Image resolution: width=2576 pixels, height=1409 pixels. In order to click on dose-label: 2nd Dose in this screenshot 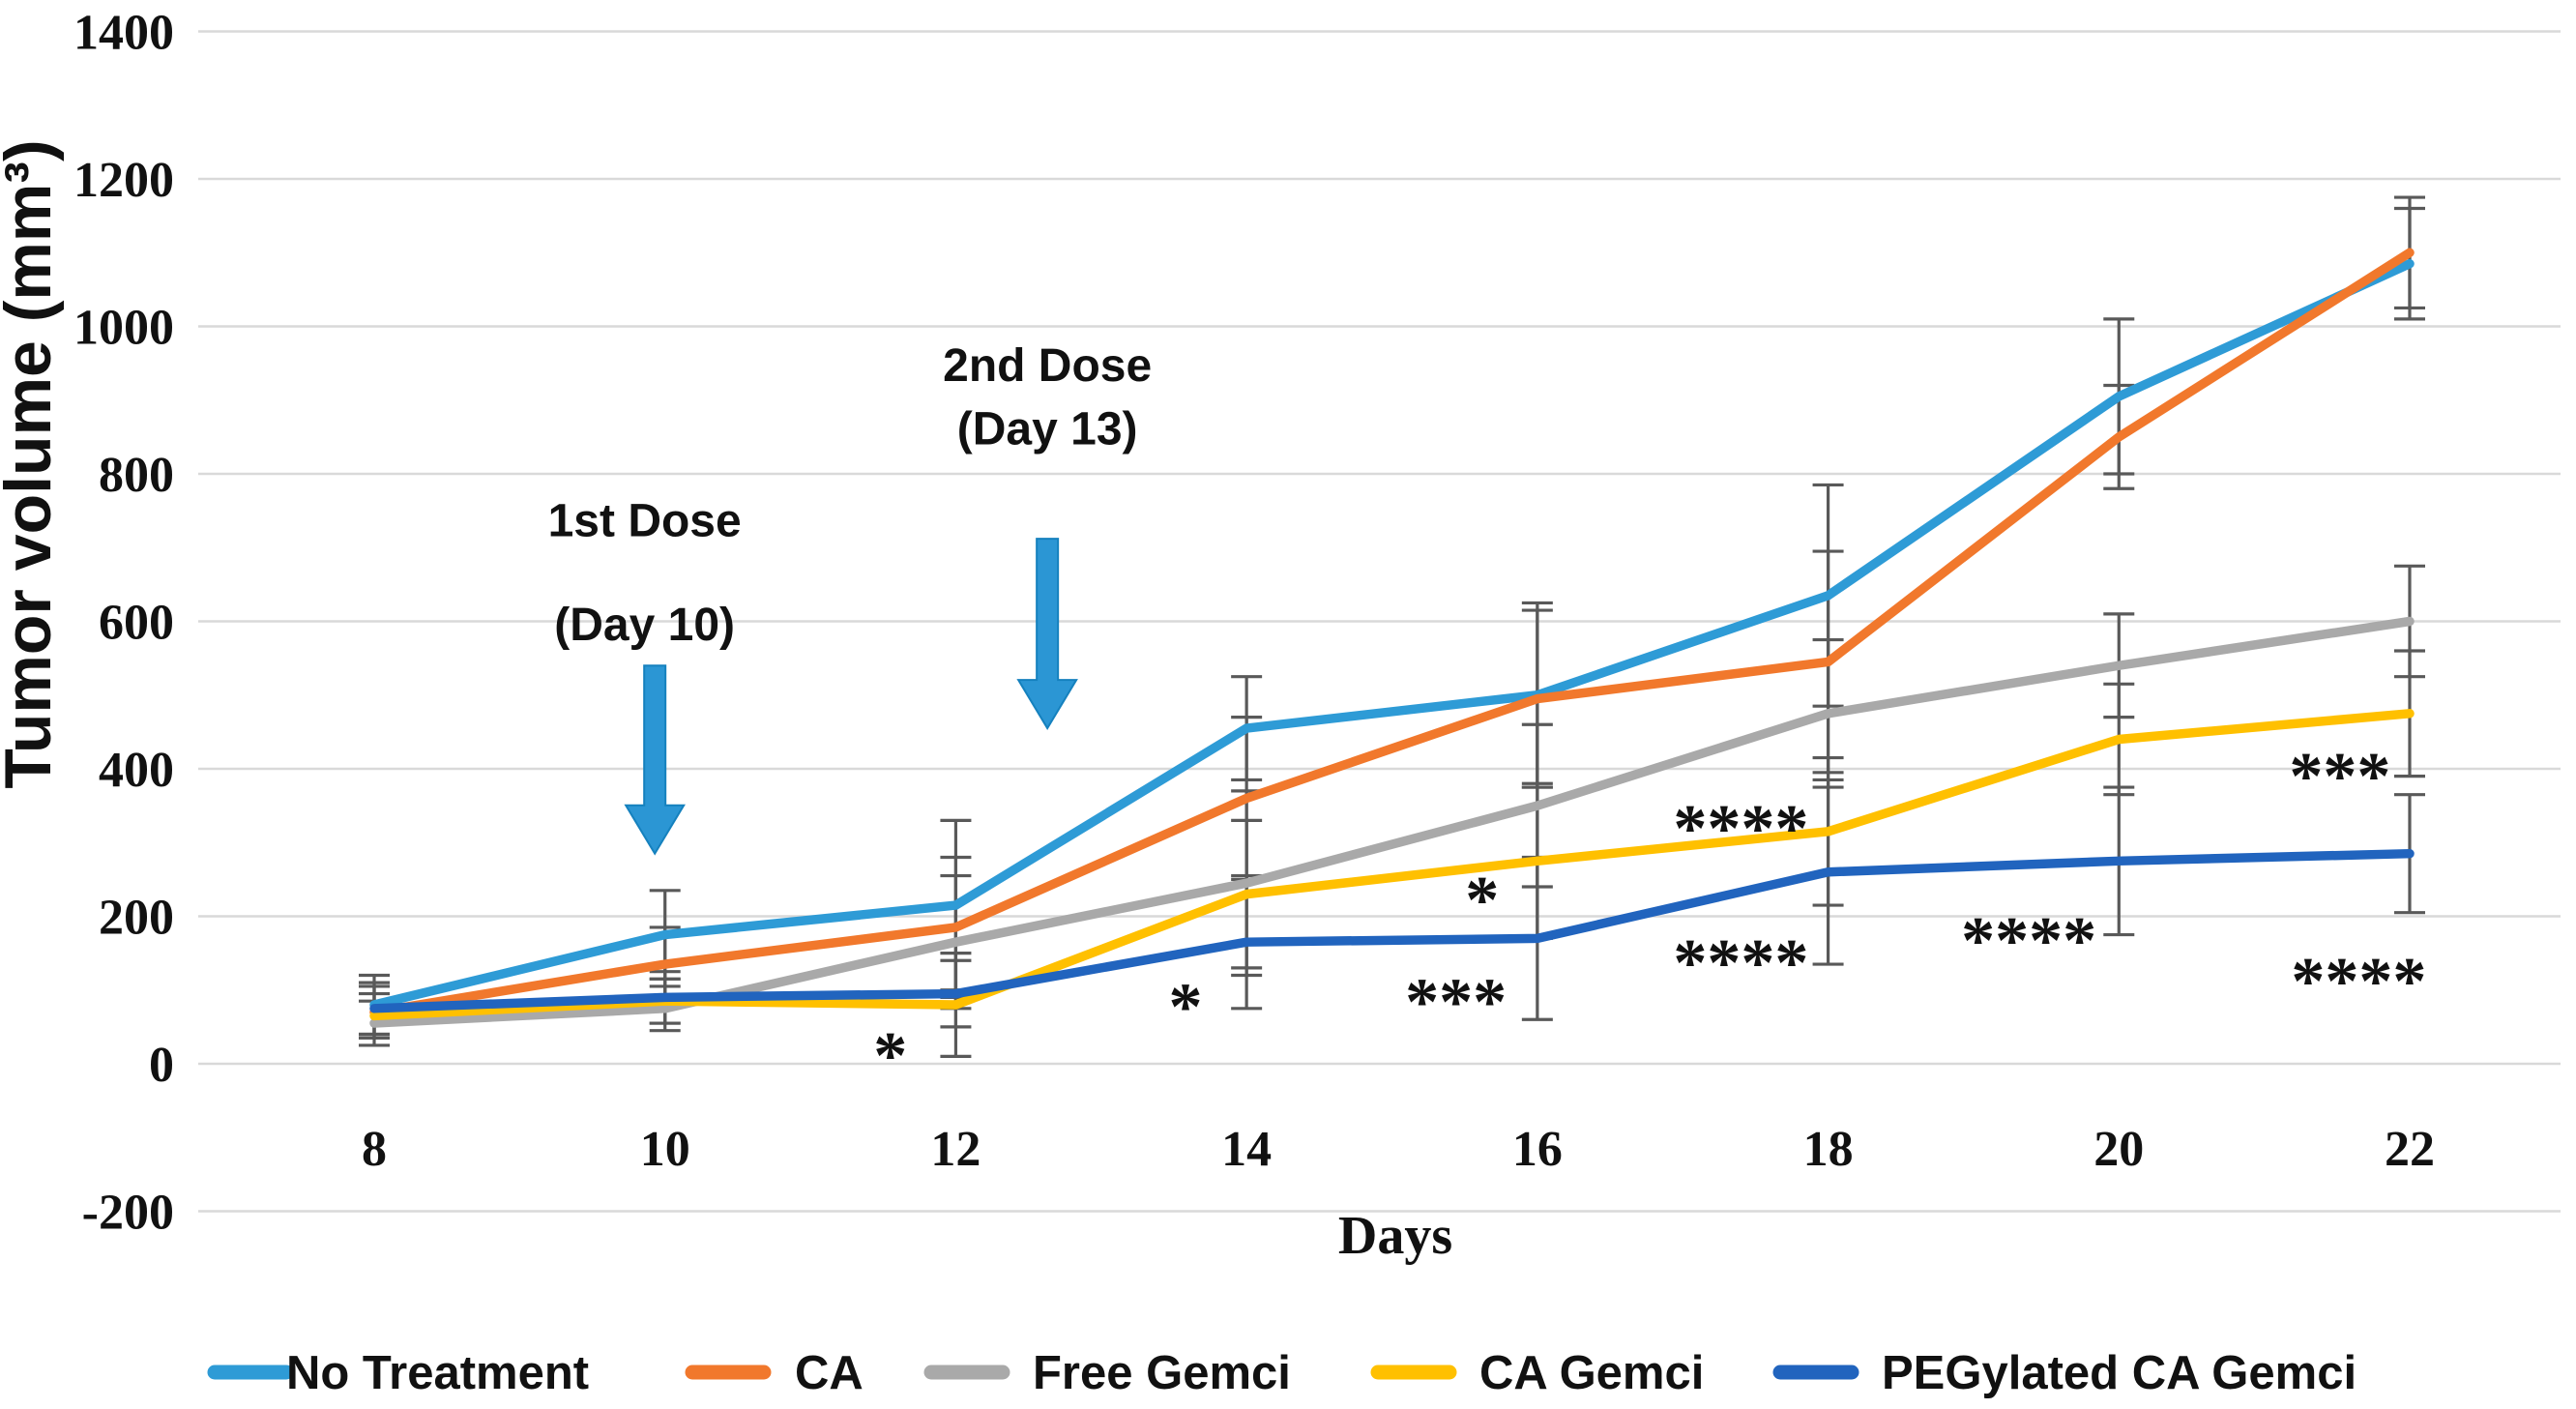, I will do `click(1047, 366)`.